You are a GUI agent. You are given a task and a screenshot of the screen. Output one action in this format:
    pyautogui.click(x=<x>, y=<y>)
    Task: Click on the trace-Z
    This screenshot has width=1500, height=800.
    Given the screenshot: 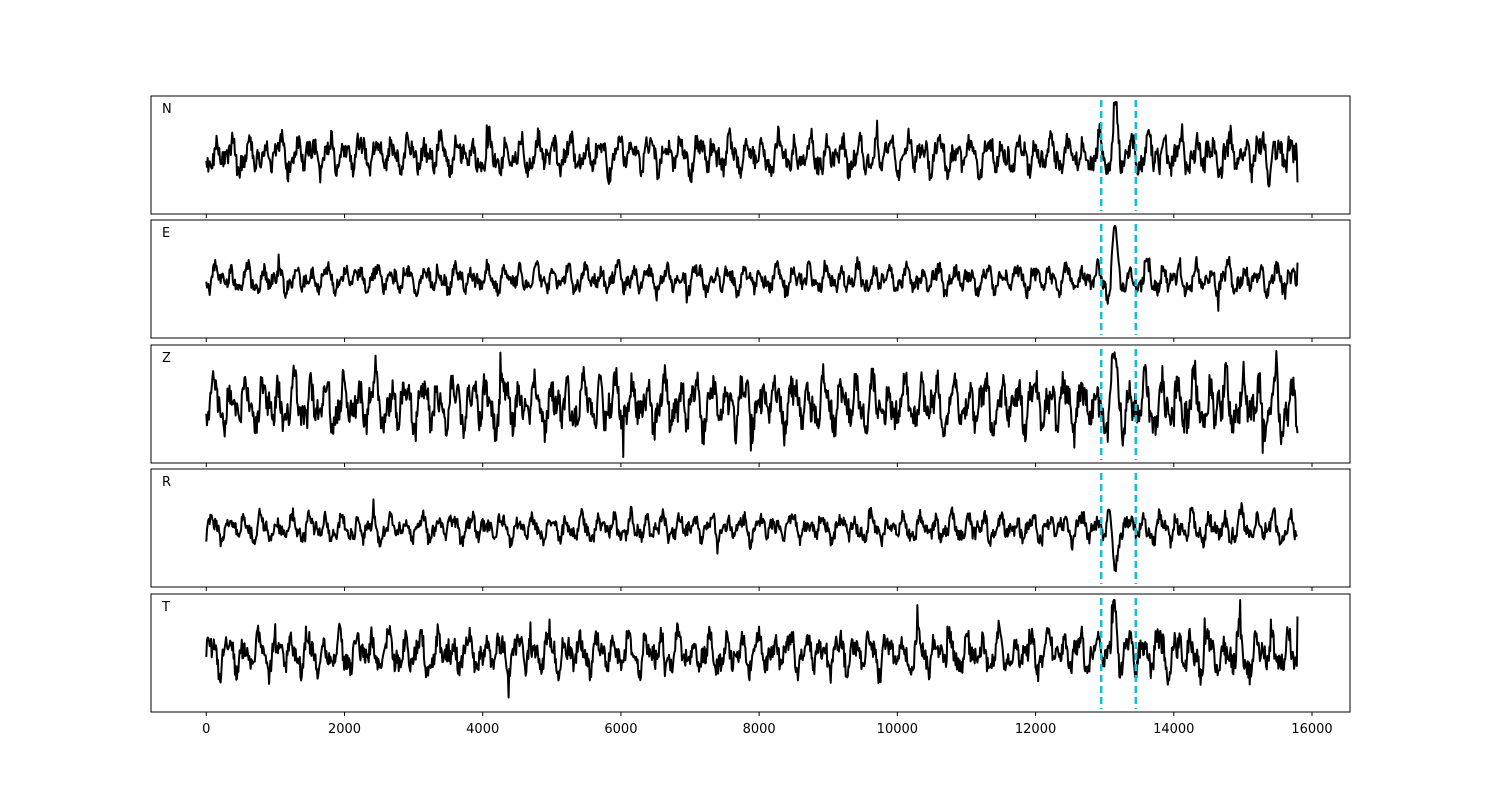 What is the action you would take?
    pyautogui.click(x=752, y=404)
    